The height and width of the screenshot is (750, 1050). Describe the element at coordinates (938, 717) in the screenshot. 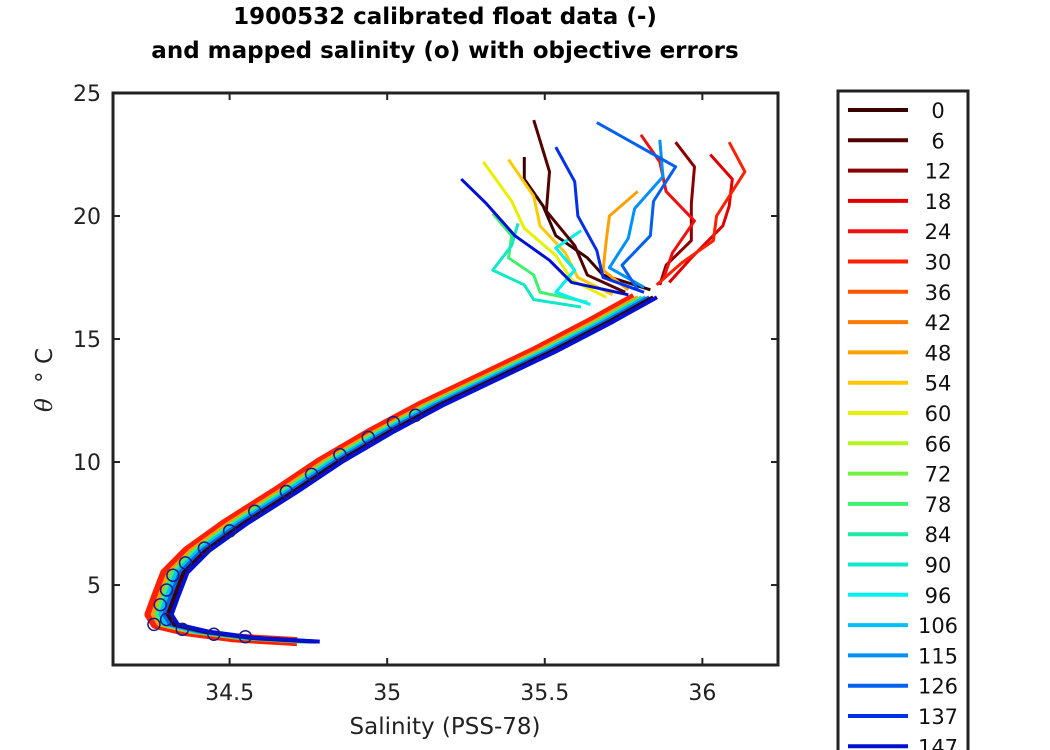

I see `legend-label-137: 137` at that location.